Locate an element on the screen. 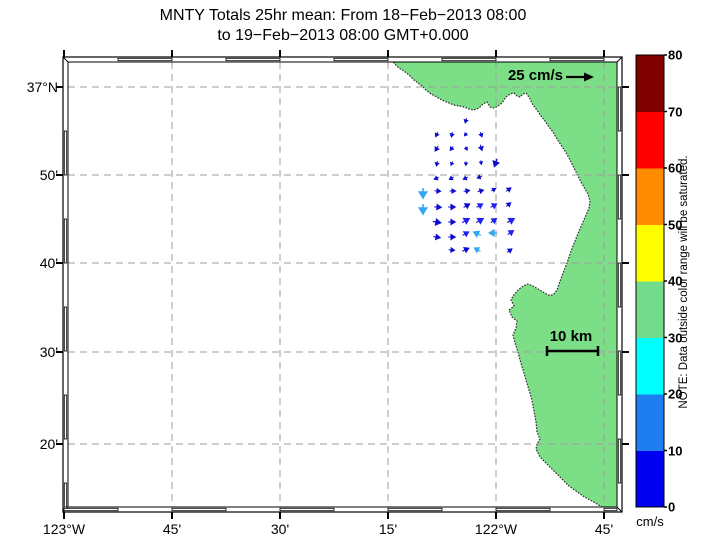 Image resolution: width=703 pixels, height=548 pixels. colorbar-tick-label: 50 is located at coordinates (675, 224).